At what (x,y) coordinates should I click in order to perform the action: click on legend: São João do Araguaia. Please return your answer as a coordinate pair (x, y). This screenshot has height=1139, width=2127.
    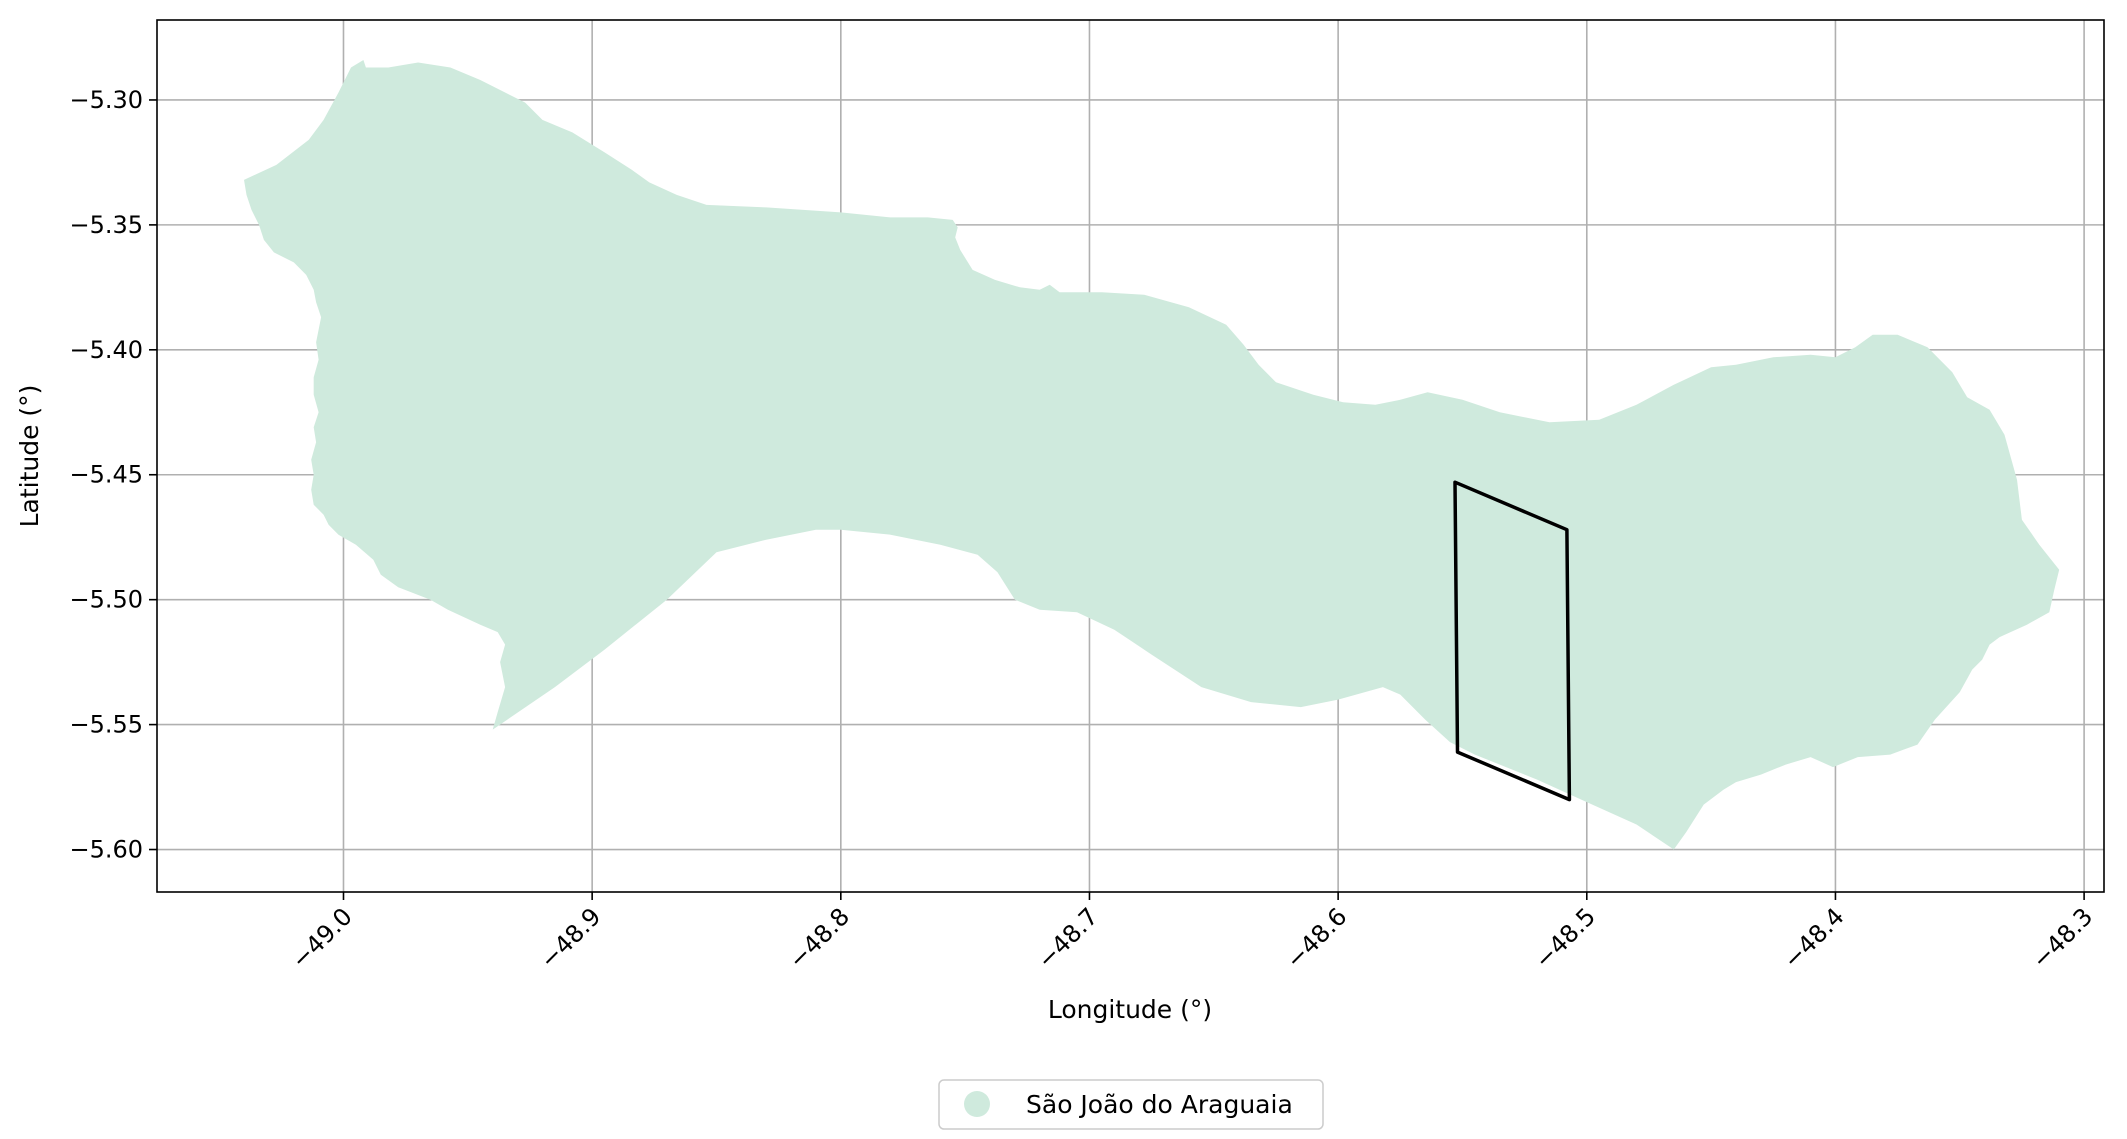
    Looking at the image, I should click on (1131, 1104).